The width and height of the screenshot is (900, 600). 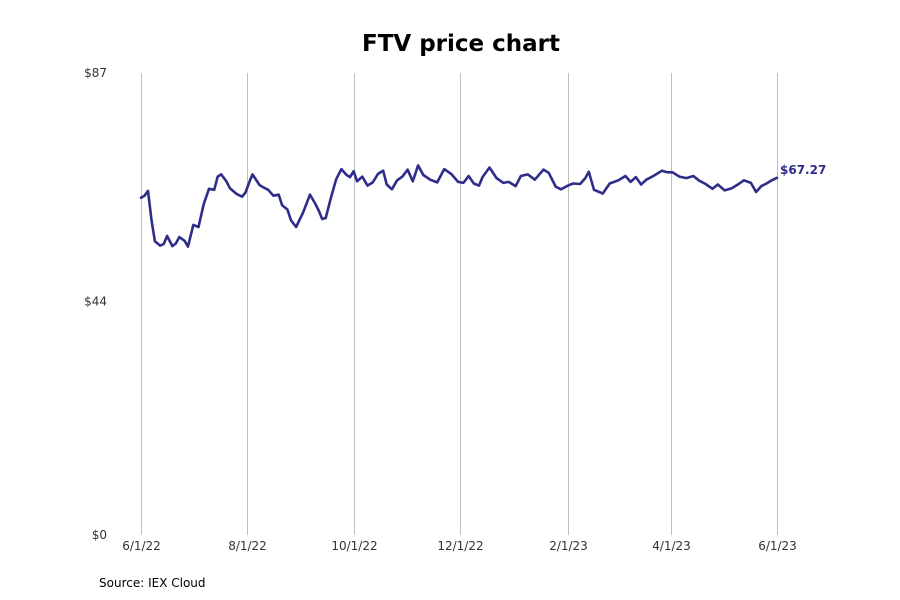 I want to click on x-tick-label: 2/1/23, so click(x=568, y=546).